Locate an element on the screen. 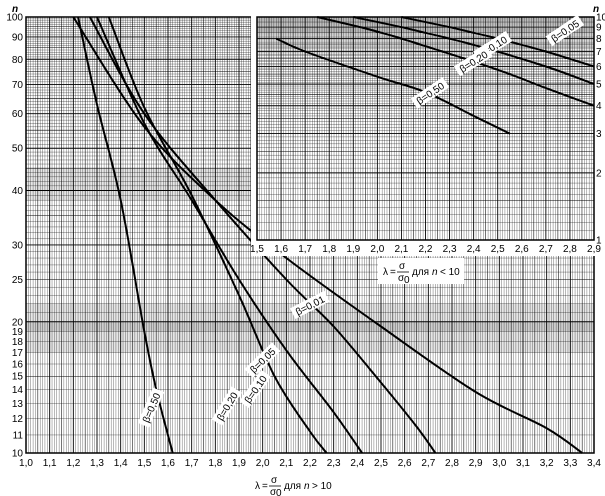 This screenshot has height=496, width=605. main-x-label-lambda: λ is located at coordinates (257, 486).